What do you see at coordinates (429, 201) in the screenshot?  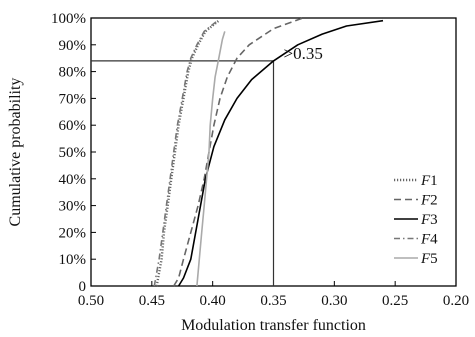 I see `legend-label-f2: F2` at bounding box center [429, 201].